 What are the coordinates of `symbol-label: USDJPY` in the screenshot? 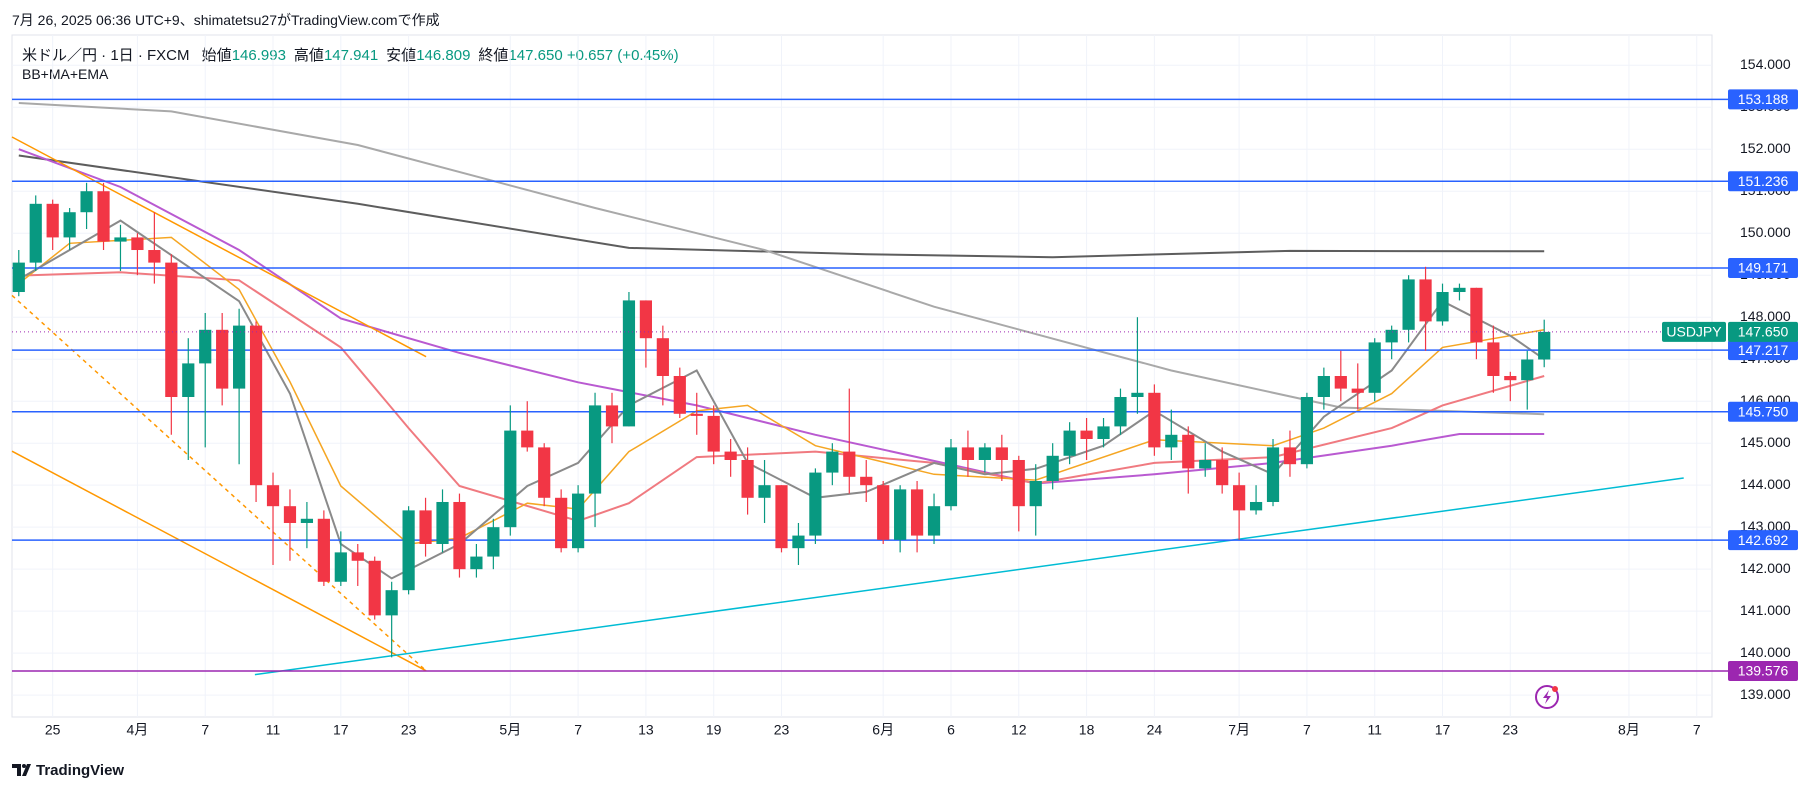 It's located at (1694, 332).